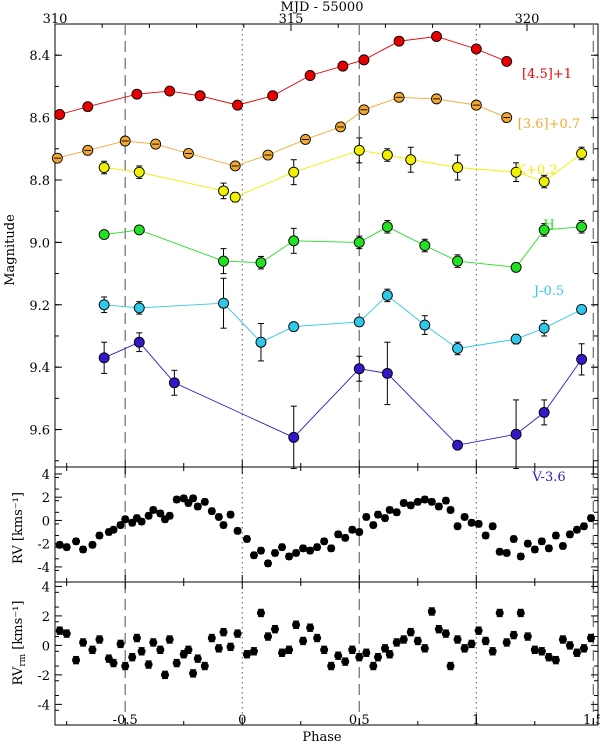 Image resolution: width=600 pixels, height=744 pixels. I want to click on ytick-label-2-0: -4, so click(43, 705).